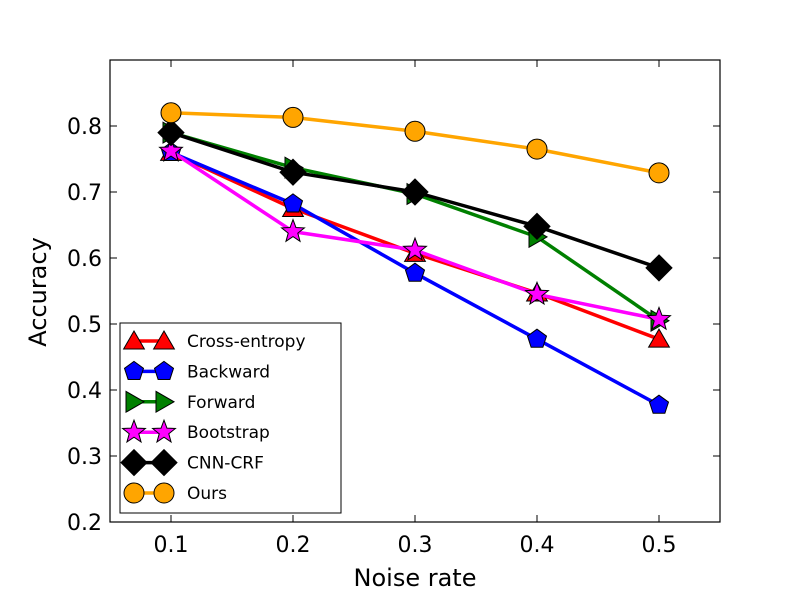 This screenshot has height=600, width=800. Describe the element at coordinates (84, 259) in the screenshot. I see `y-tick-label: 0.6` at that location.